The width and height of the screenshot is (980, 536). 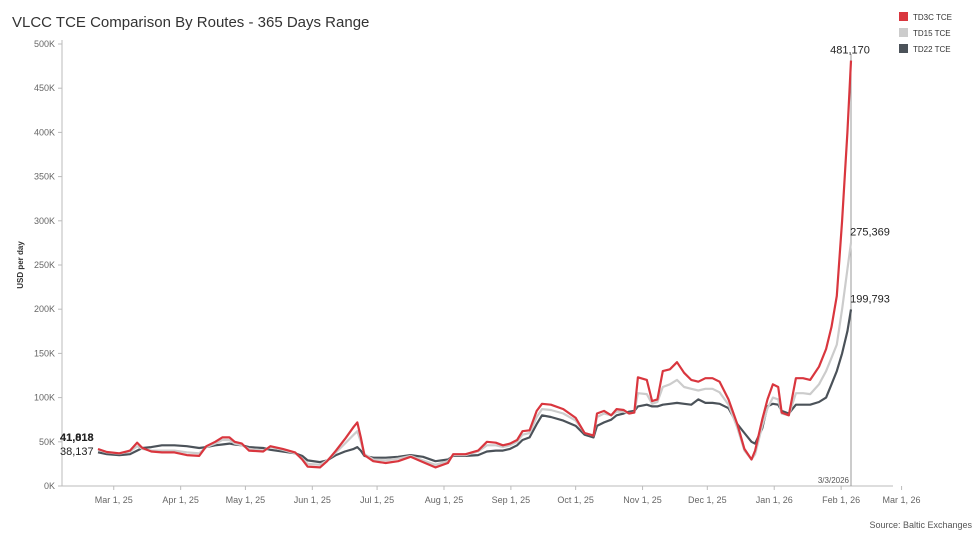 I want to click on x-tick-label: Oct 1, 25, so click(x=575, y=500).